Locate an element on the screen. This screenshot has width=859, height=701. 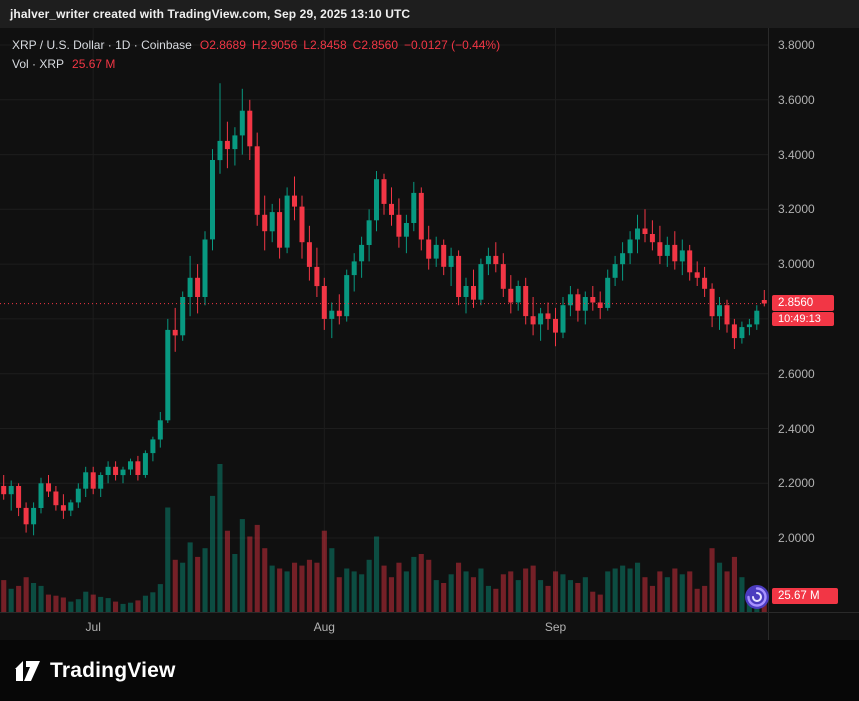
purple-swirl-sticker is located at coordinates (757, 597).